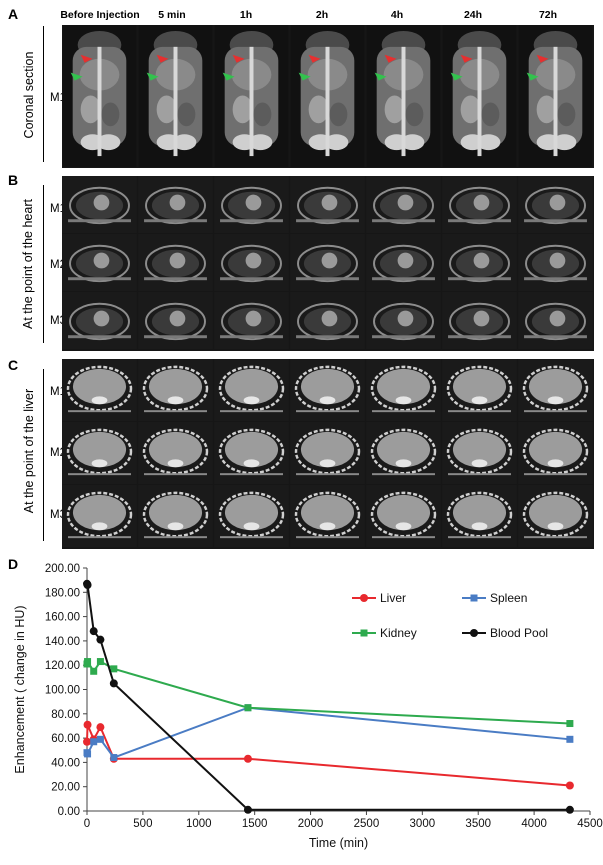 This screenshot has height=865, width=603. What do you see at coordinates (65, 739) in the screenshot?
I see `y-tick-label: 60.00` at bounding box center [65, 739].